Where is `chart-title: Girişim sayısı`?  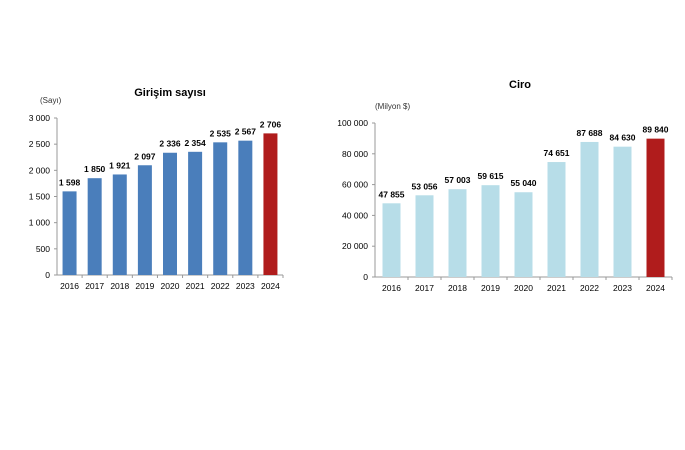 chart-title: Girişim sayısı is located at coordinates (170, 93).